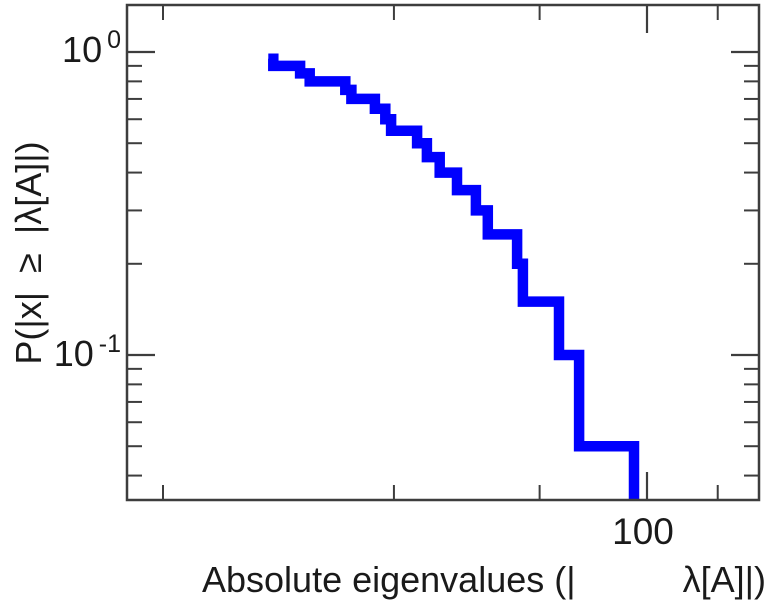 The height and width of the screenshot is (600, 775). What do you see at coordinates (389, 579) in the screenshot?
I see `x-axis-label-part1: Absolute eigenvalues (|` at bounding box center [389, 579].